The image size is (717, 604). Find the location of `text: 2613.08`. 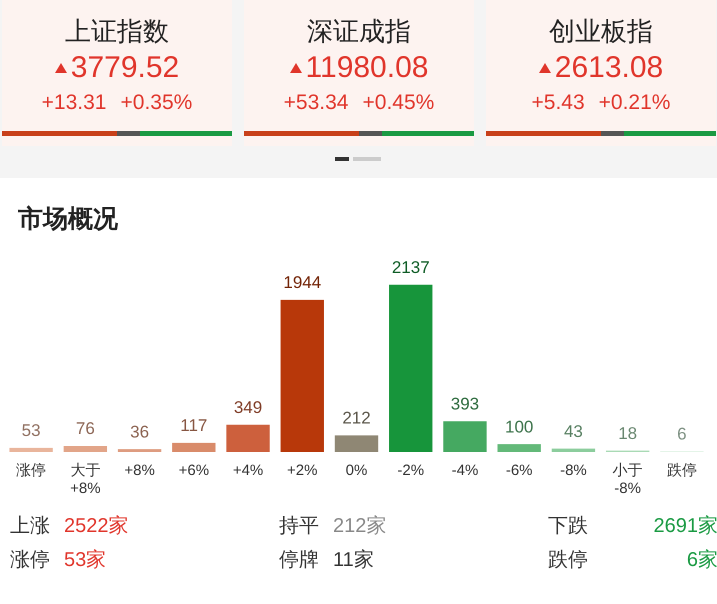

text: 2613.08 is located at coordinates (609, 68).